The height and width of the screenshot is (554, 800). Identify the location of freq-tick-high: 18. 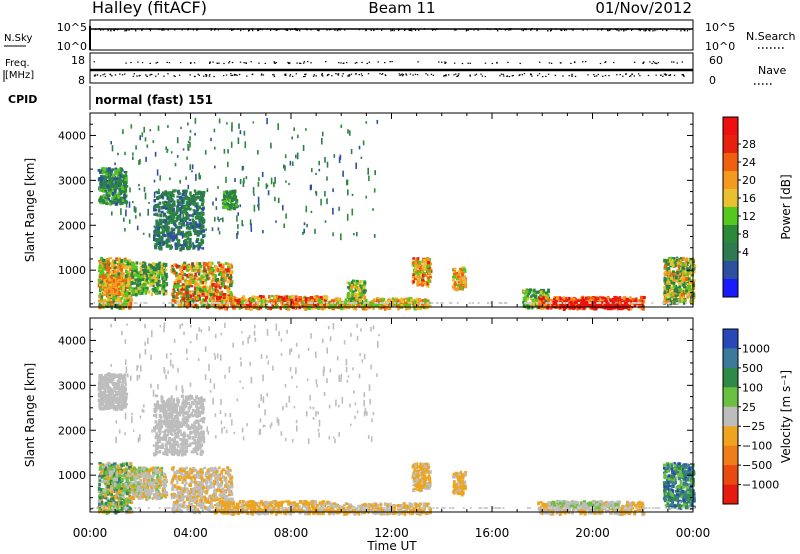
(78, 60).